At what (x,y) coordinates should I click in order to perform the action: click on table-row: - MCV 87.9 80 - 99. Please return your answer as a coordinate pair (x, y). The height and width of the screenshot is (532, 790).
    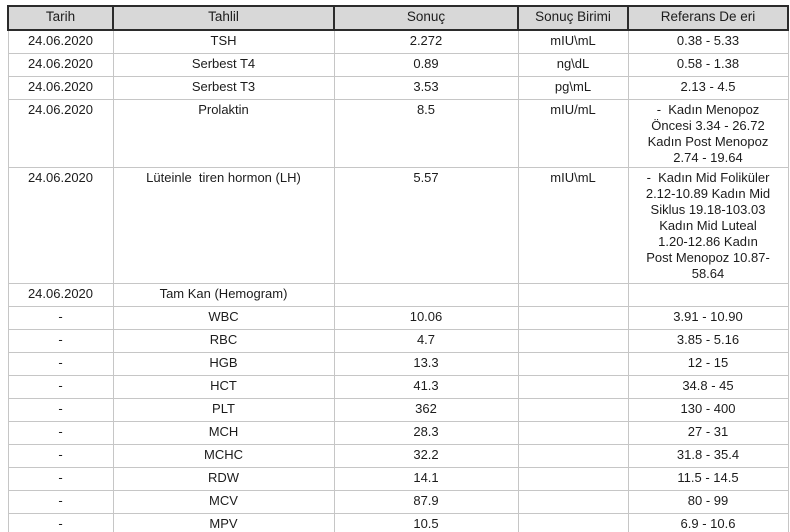
    Looking at the image, I should click on (398, 502).